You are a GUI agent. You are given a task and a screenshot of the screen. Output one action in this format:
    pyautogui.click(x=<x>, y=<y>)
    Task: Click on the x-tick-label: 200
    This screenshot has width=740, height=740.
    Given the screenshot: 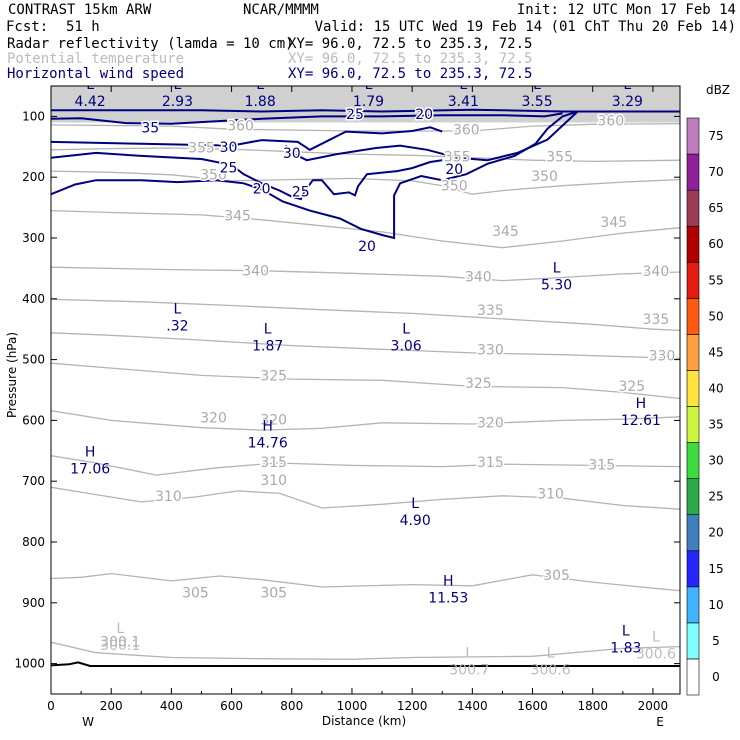 What is the action you would take?
    pyautogui.click(x=111, y=706)
    